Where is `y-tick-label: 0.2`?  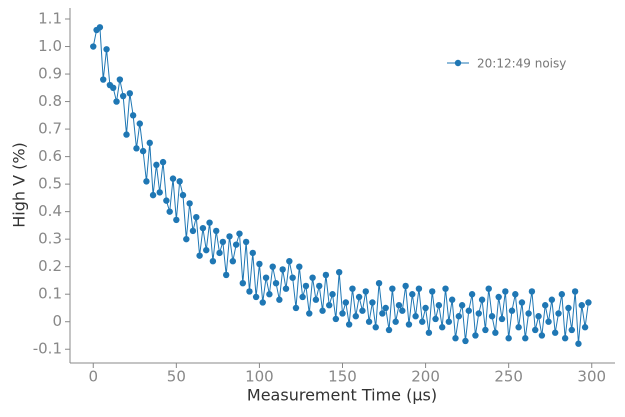
y-tick-label: 0.2 is located at coordinates (50, 266).